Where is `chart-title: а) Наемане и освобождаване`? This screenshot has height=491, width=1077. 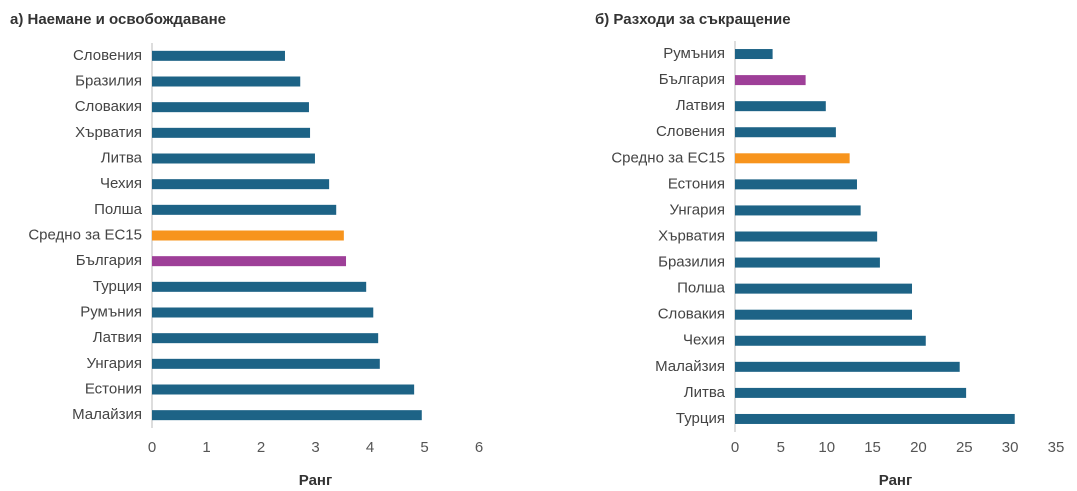
chart-title: а) Наемане и освобождаване is located at coordinates (118, 19).